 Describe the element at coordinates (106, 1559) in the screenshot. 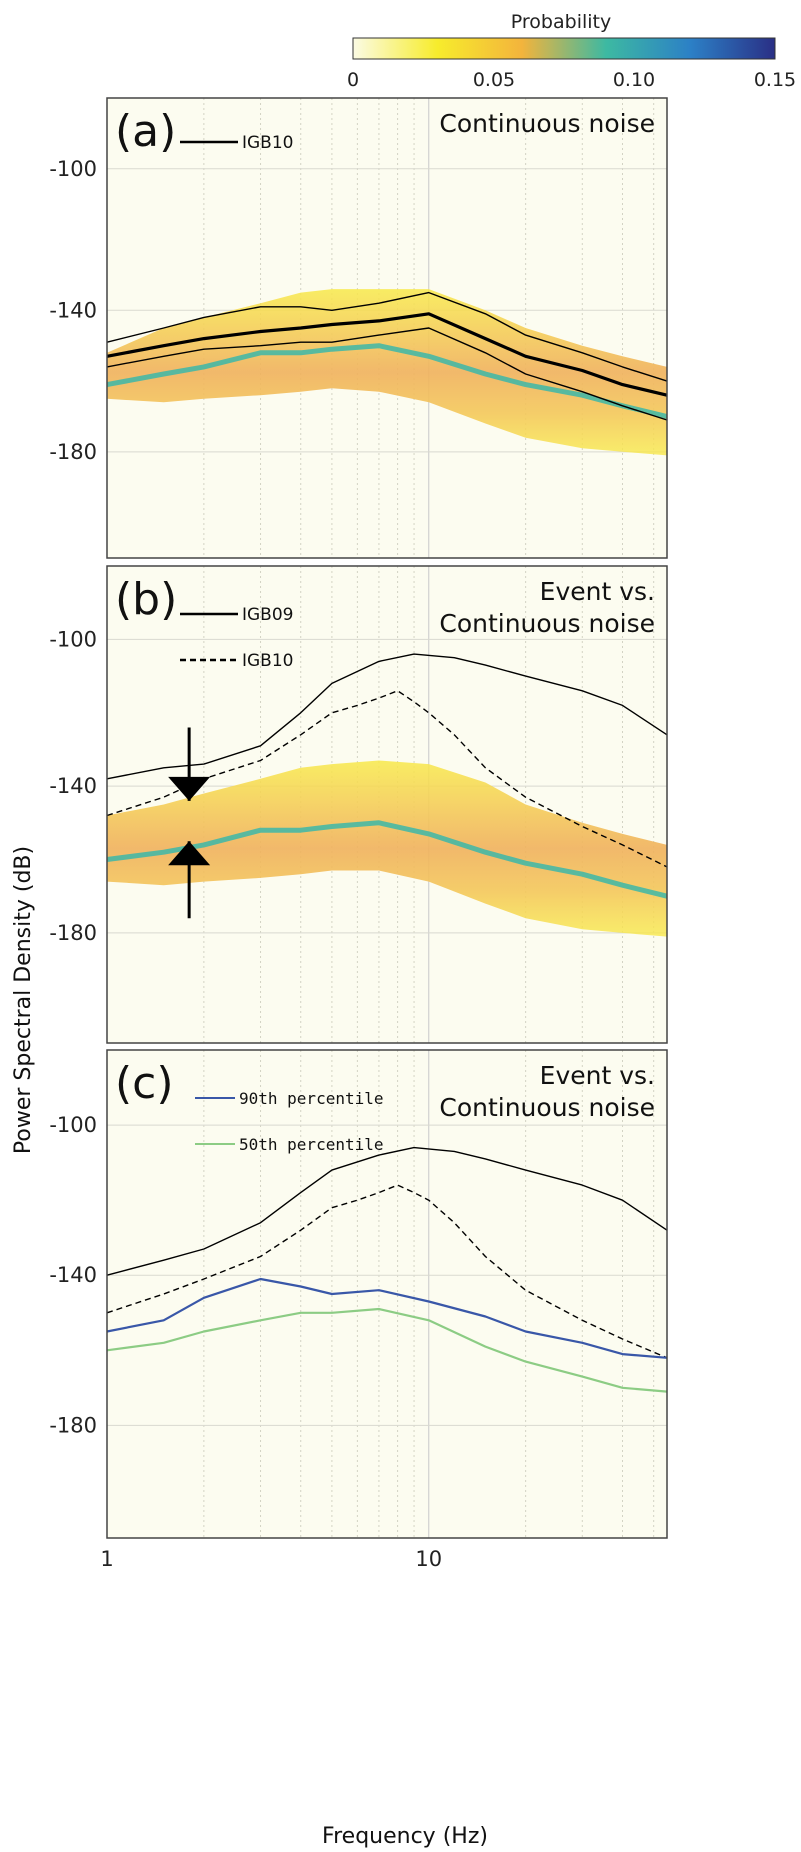

I see `x-tick-label: 1` at that location.